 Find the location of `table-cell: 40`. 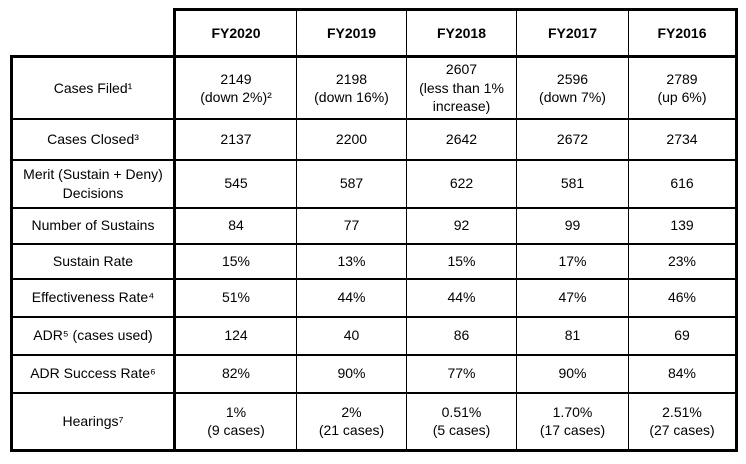

table-cell: 40 is located at coordinates (351, 335).